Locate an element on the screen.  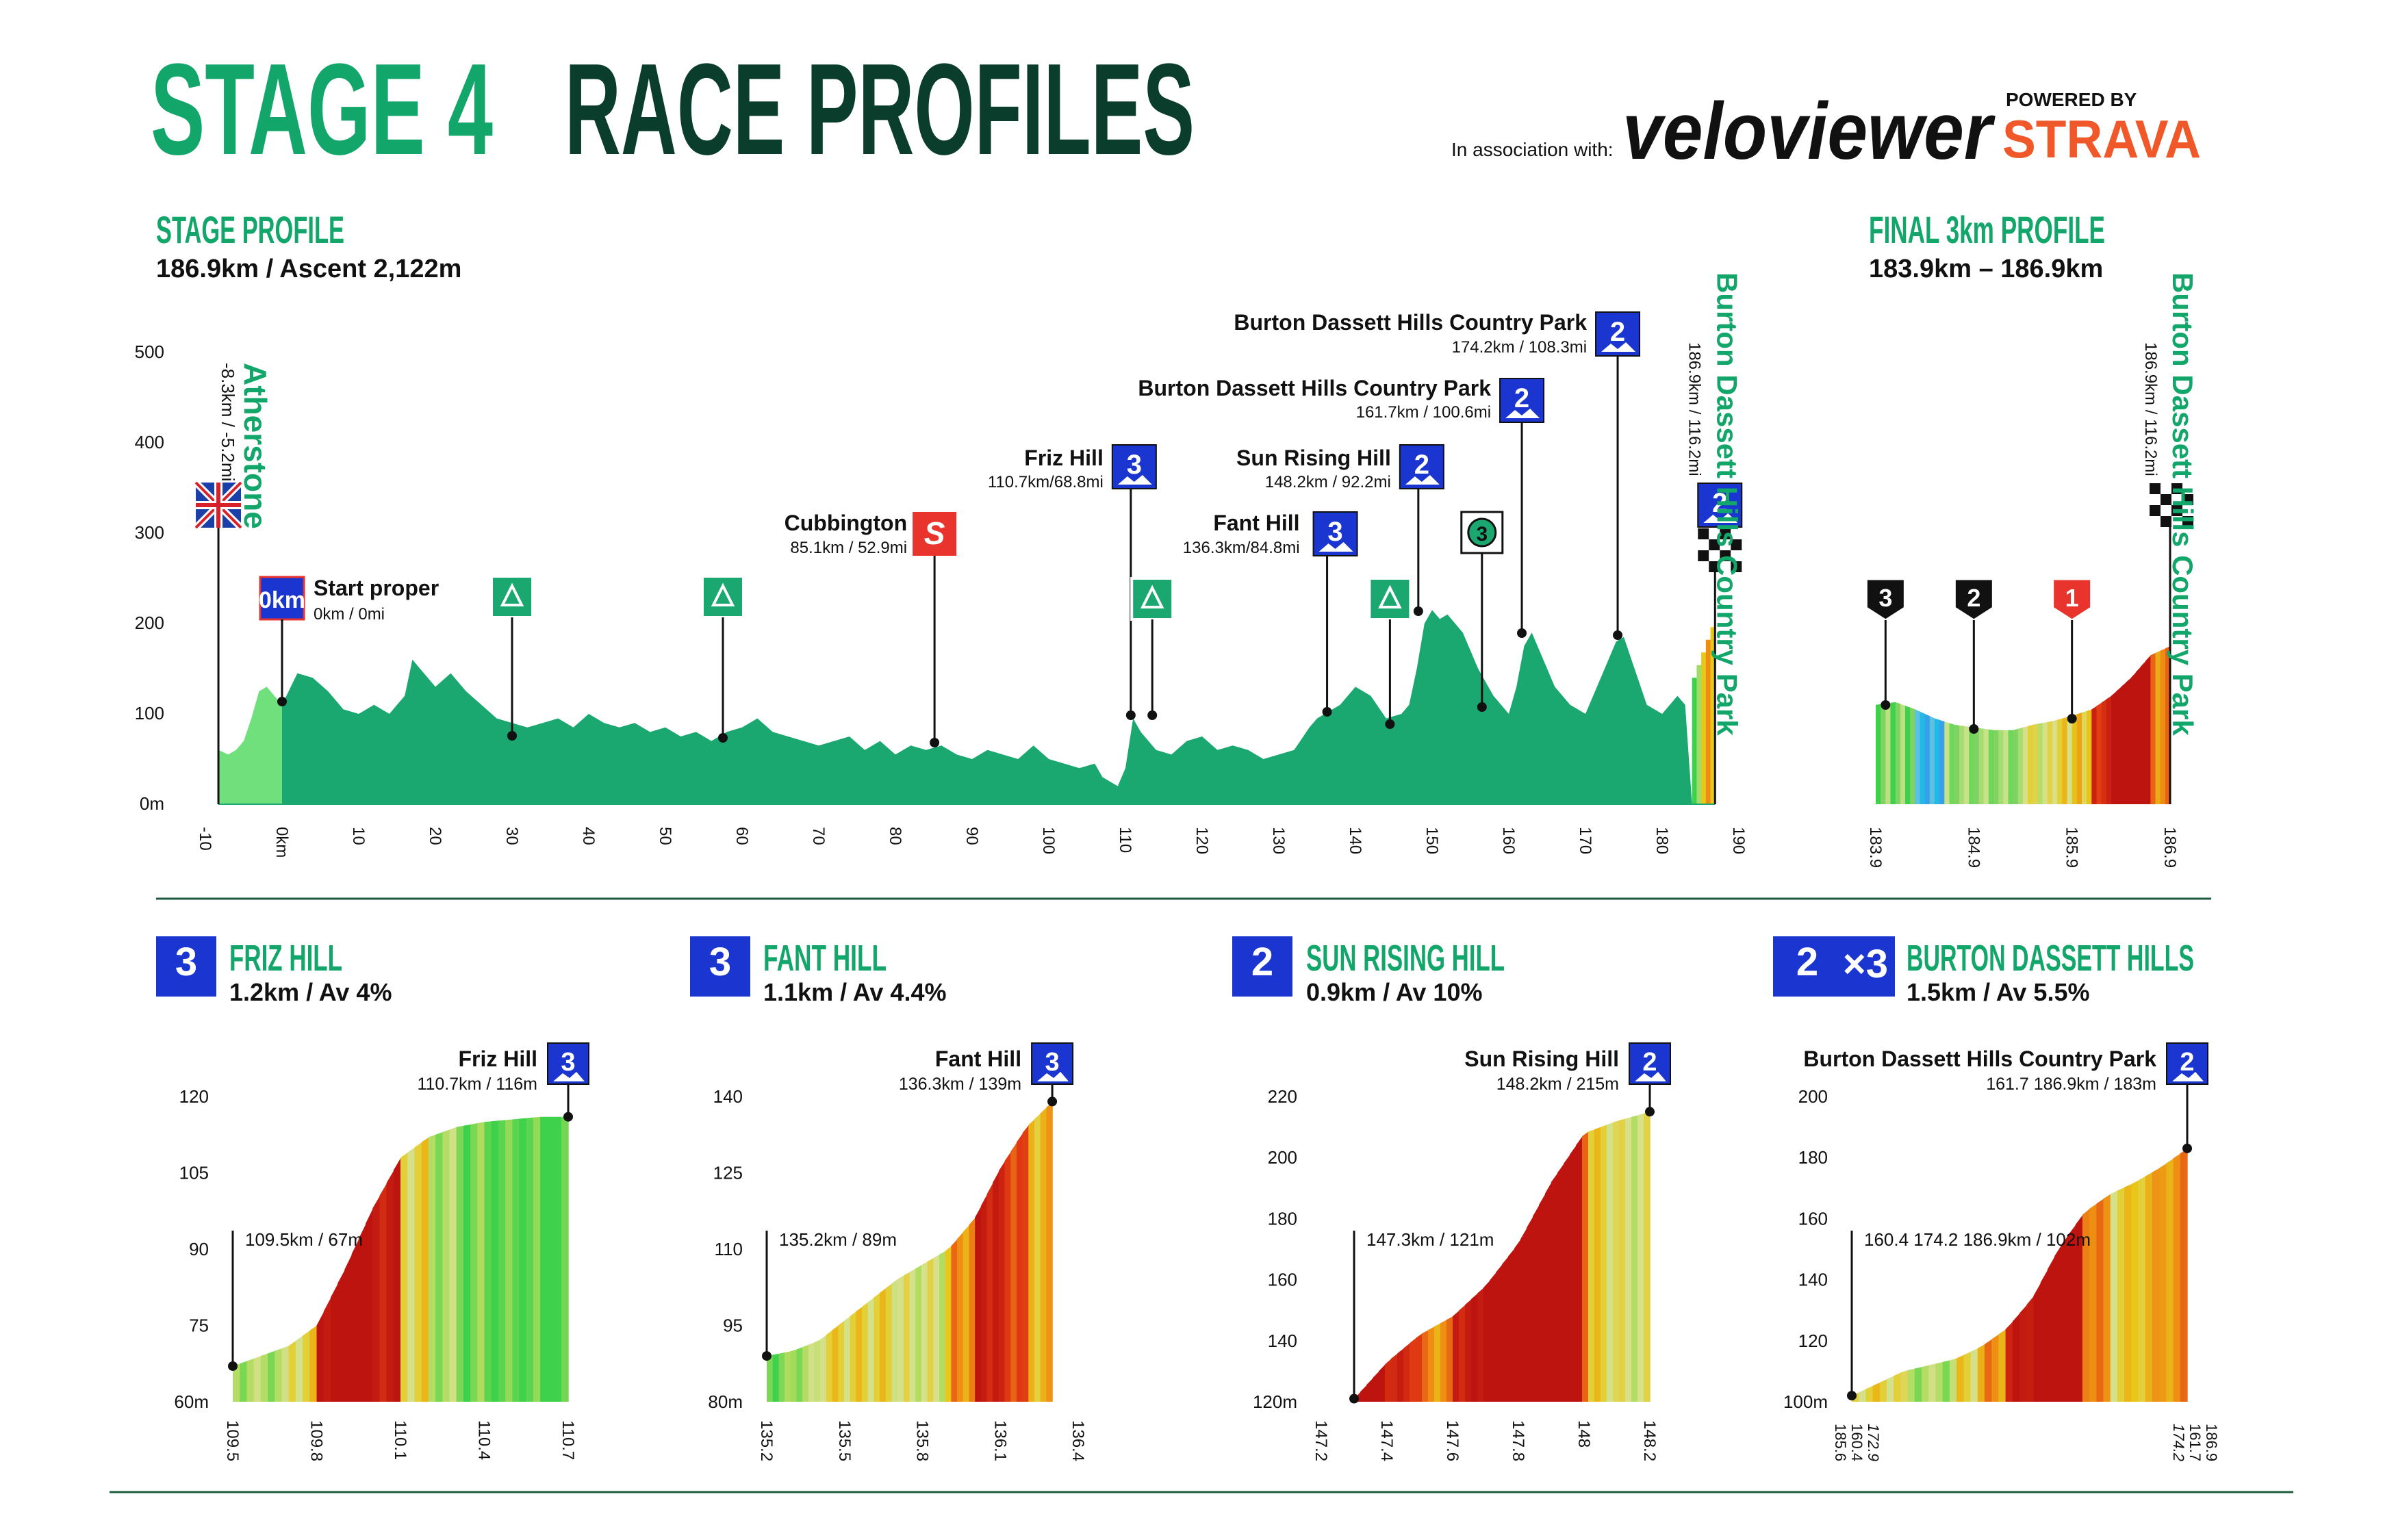
km-to-go-number: 1 is located at coordinates (2072, 598).